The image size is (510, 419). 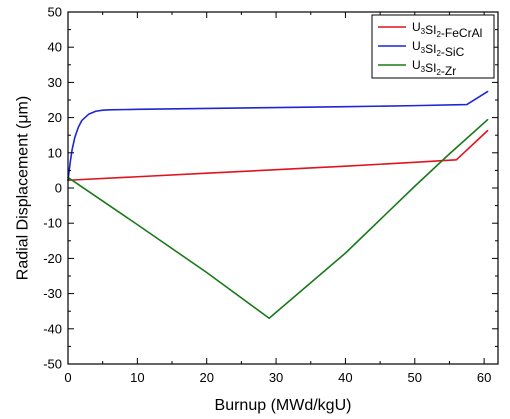 I want to click on y-tick-label: 50, so click(x=55, y=12).